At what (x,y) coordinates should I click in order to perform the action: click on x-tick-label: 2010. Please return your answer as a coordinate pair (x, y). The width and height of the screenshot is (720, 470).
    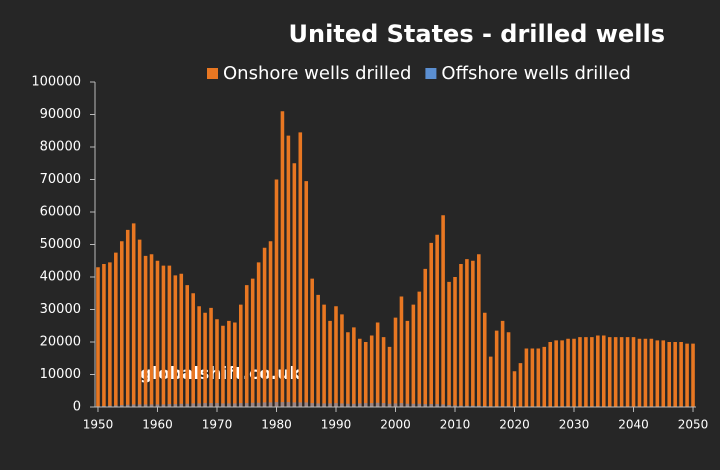
    Looking at the image, I should click on (455, 425).